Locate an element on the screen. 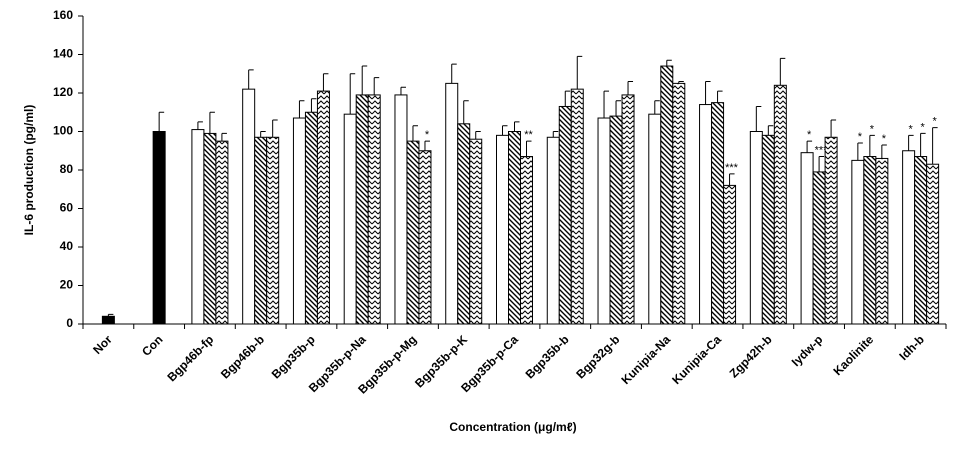 The image size is (960, 453). x-tick-label: Kunipia-Na is located at coordinates (645, 359).